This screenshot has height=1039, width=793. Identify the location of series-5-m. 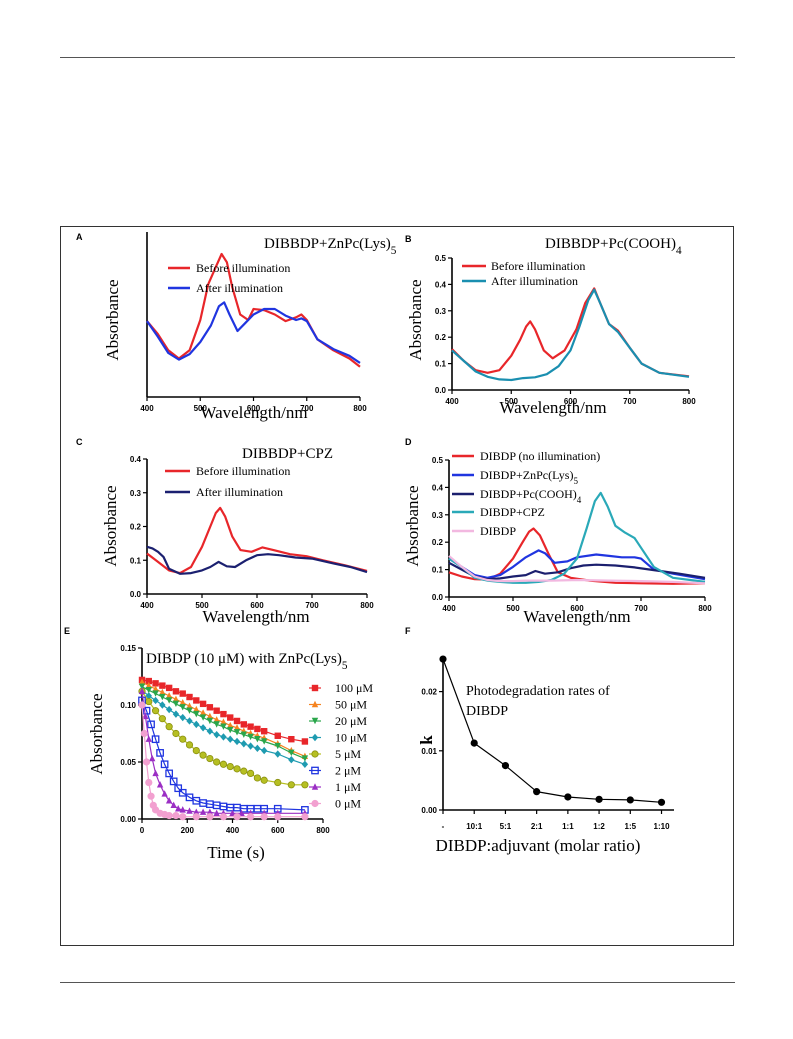
(223, 738).